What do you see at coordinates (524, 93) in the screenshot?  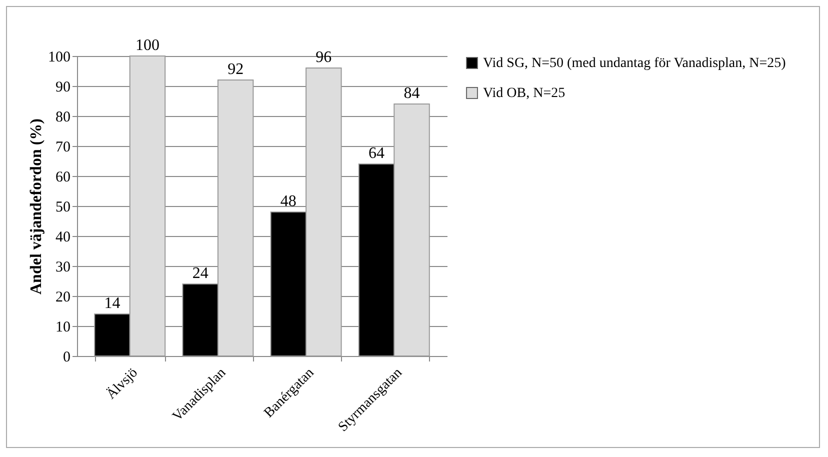 I see `legend-label: Vid OB, N=25` at bounding box center [524, 93].